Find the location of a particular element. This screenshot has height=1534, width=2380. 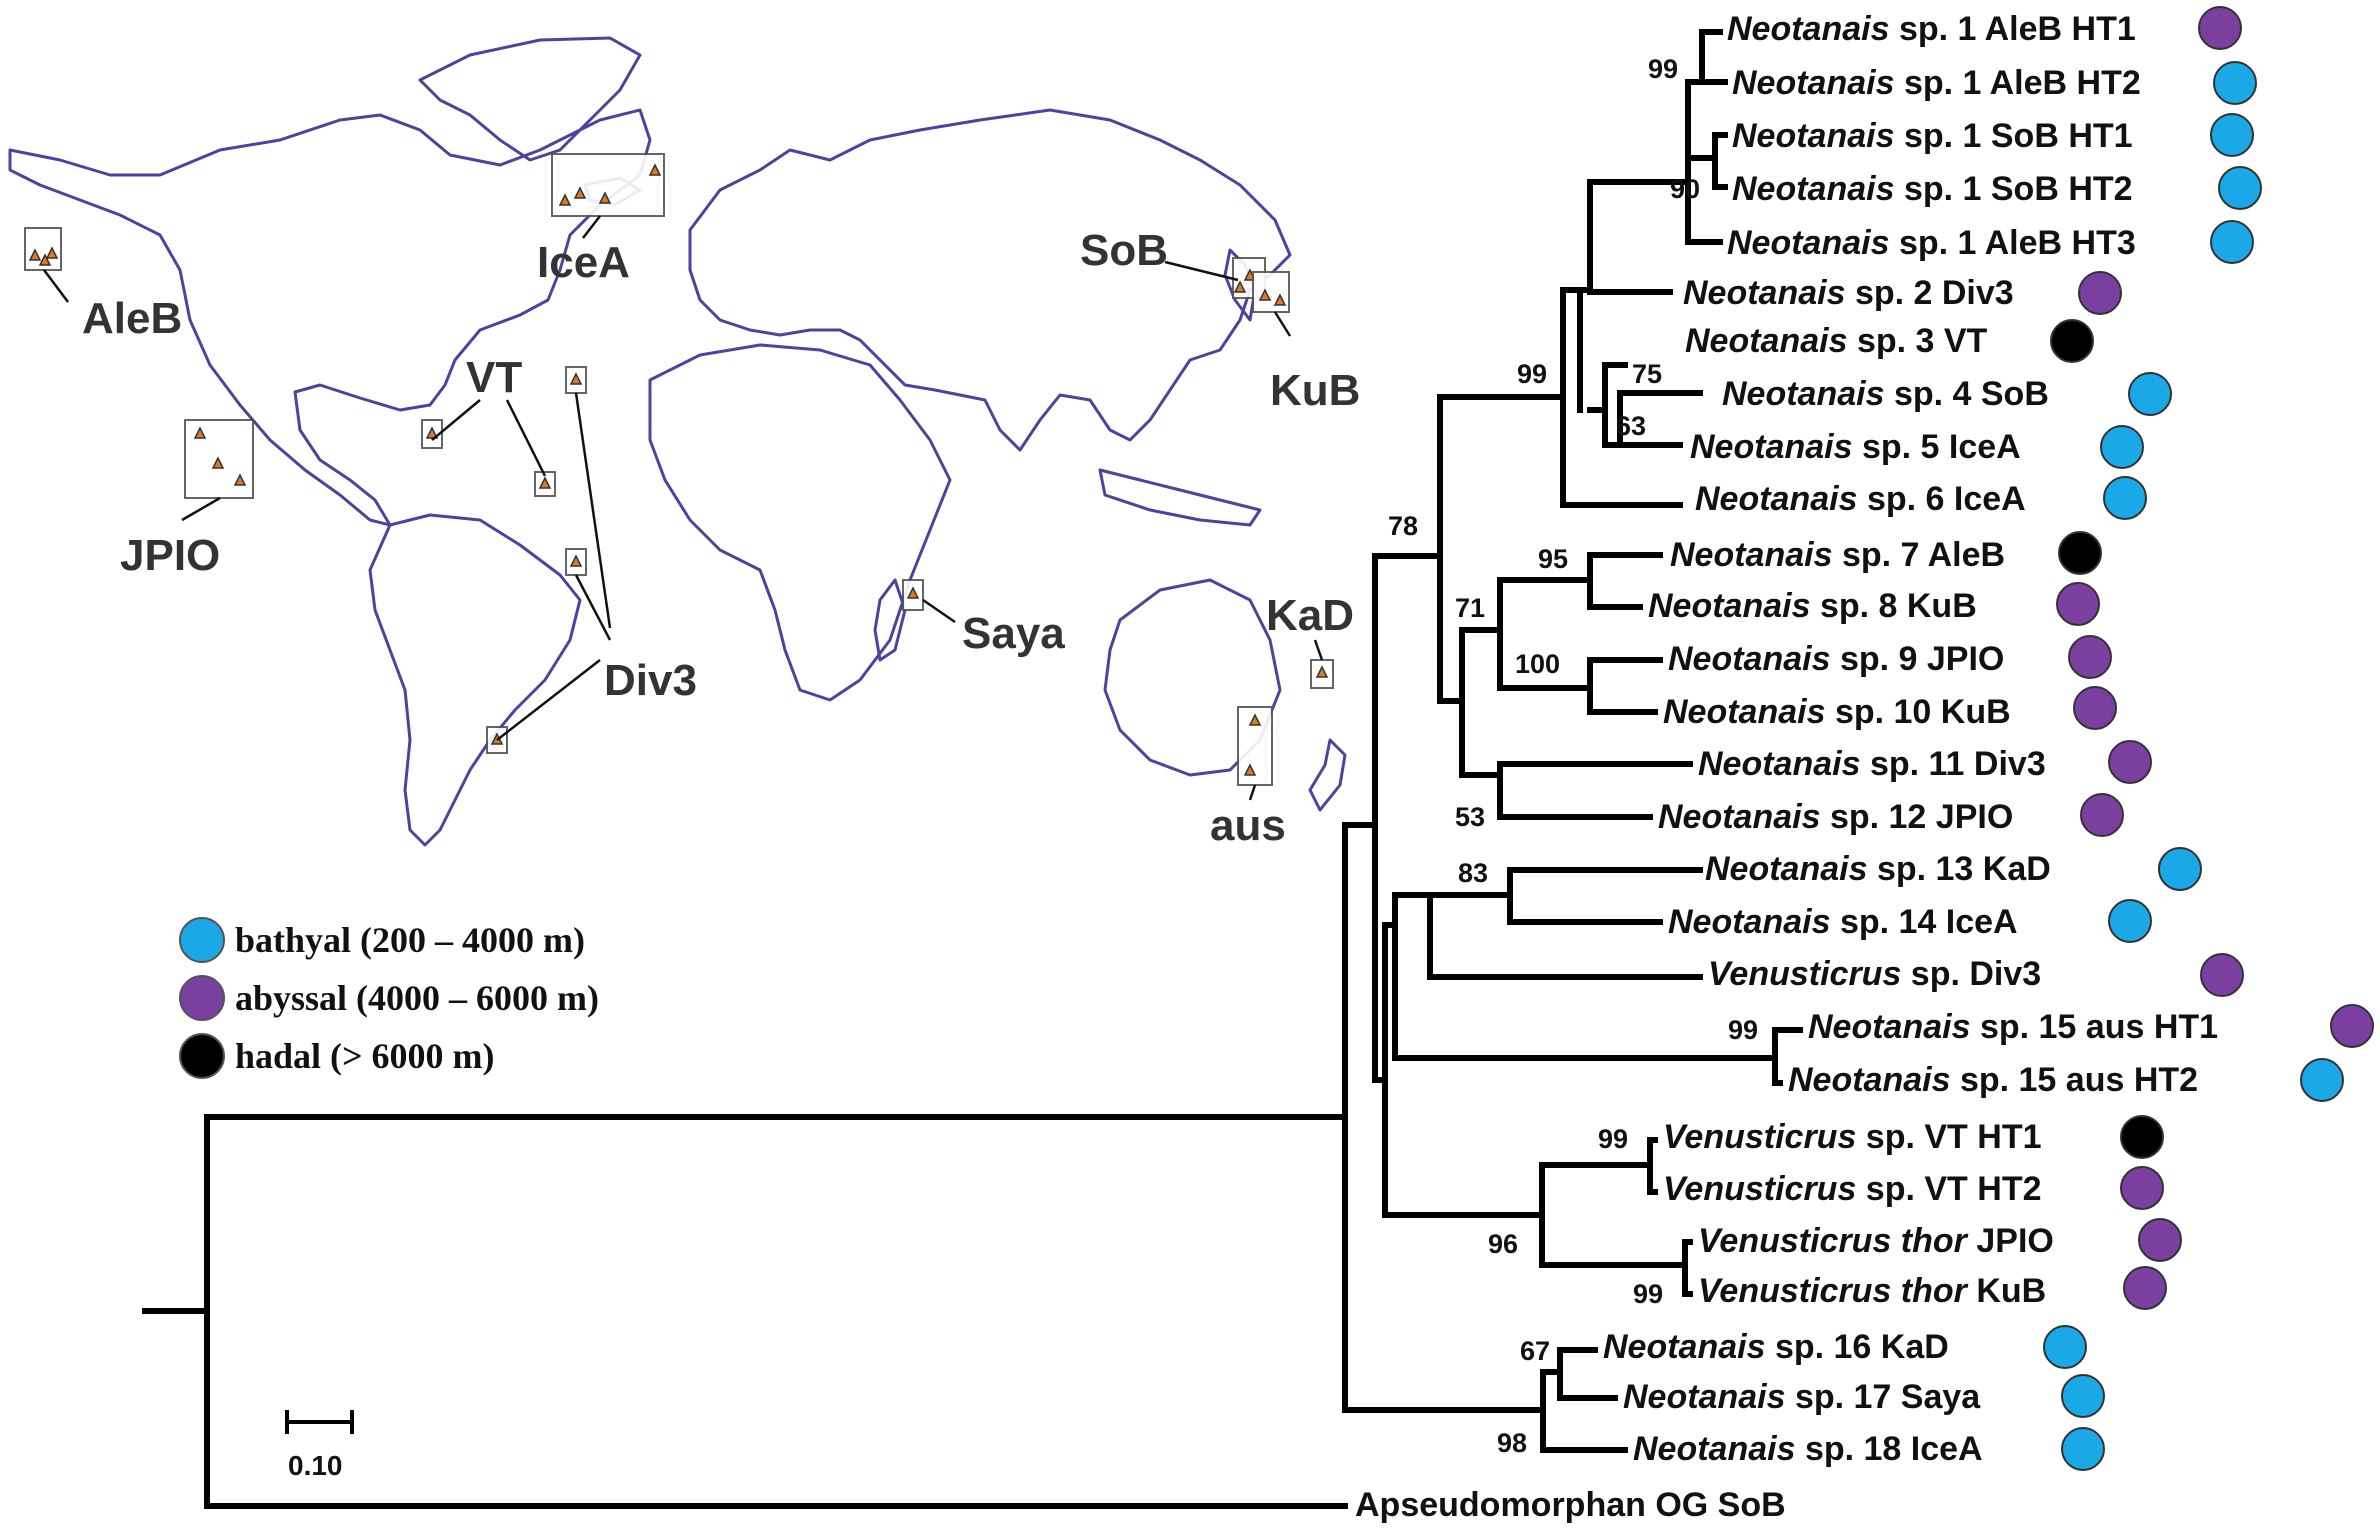

tip-label: Neotanais sp. 1 AleB HT2 is located at coordinates (1936, 83).